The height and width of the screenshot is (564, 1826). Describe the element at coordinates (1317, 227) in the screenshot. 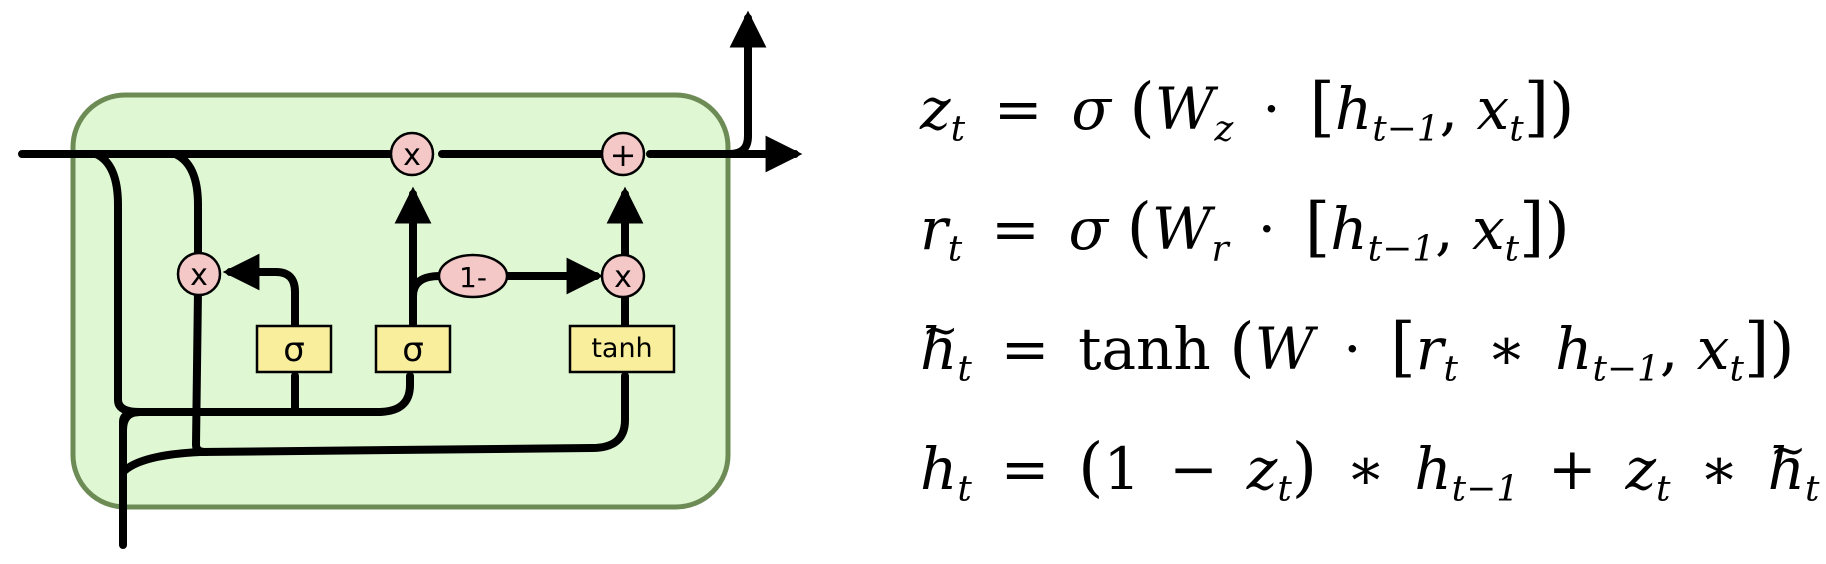

I see `eq2-lb: [` at that location.